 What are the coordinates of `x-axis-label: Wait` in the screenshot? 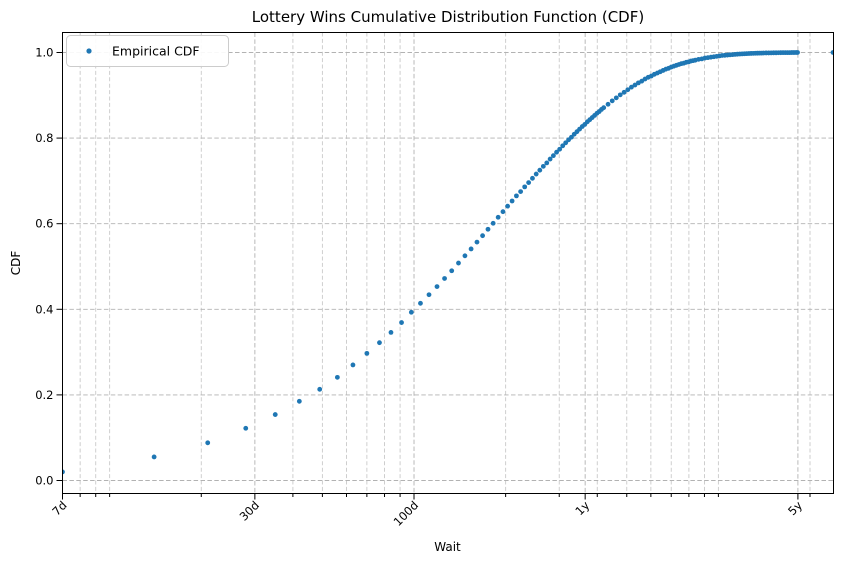 It's located at (447, 547).